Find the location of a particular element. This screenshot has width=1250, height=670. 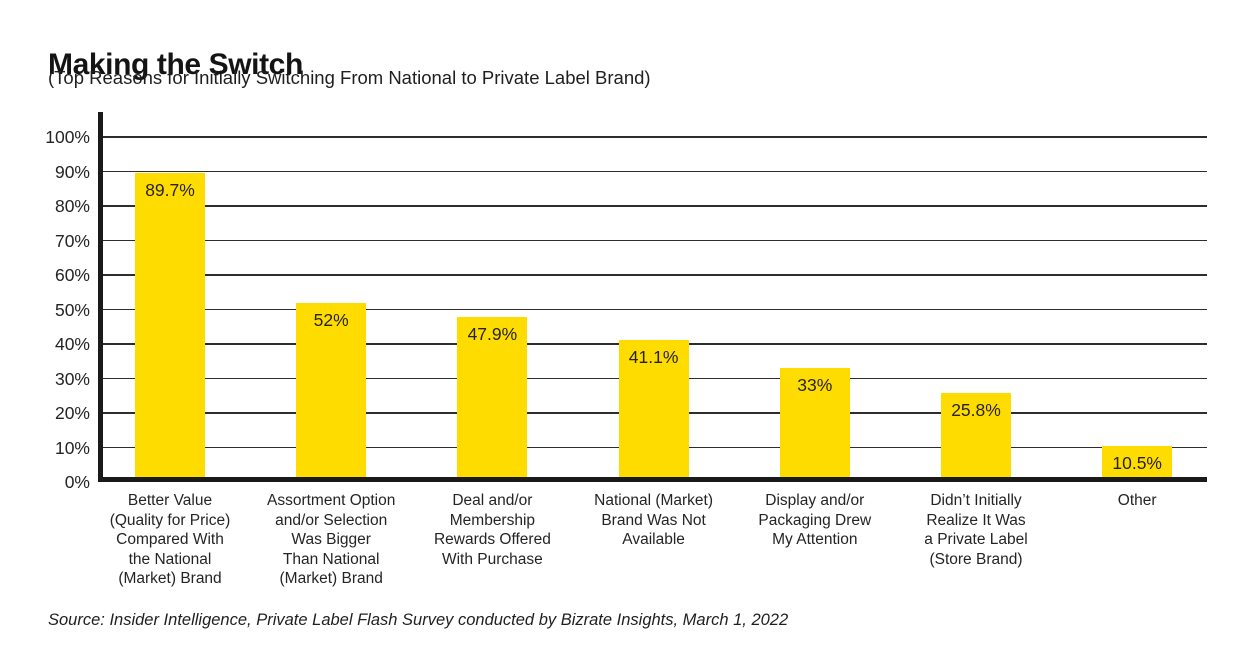

y-tick-label: 0% is located at coordinates (77, 482).